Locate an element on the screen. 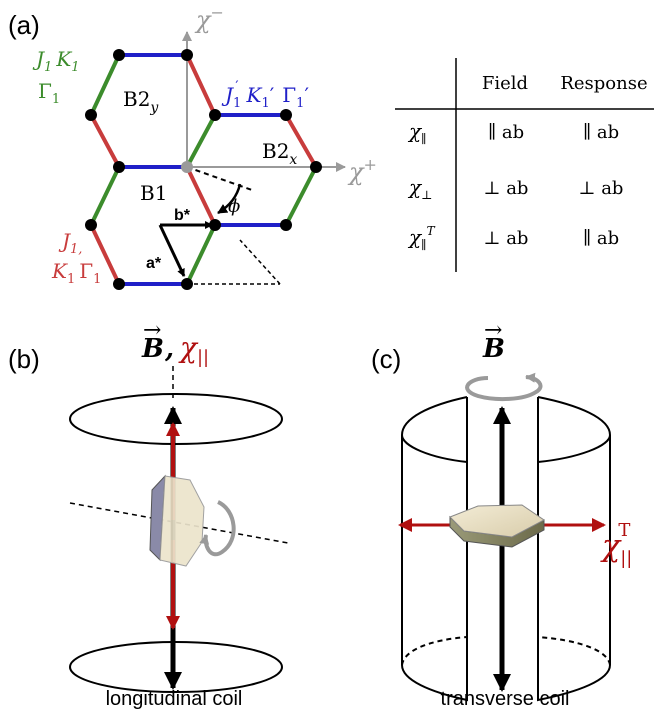 The image size is (654, 713). astar-label: a* is located at coordinates (154, 263).